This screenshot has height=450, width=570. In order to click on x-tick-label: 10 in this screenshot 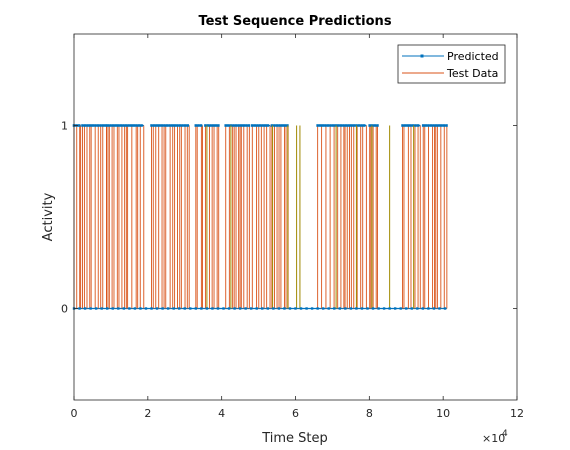, I will do `click(443, 413)`.